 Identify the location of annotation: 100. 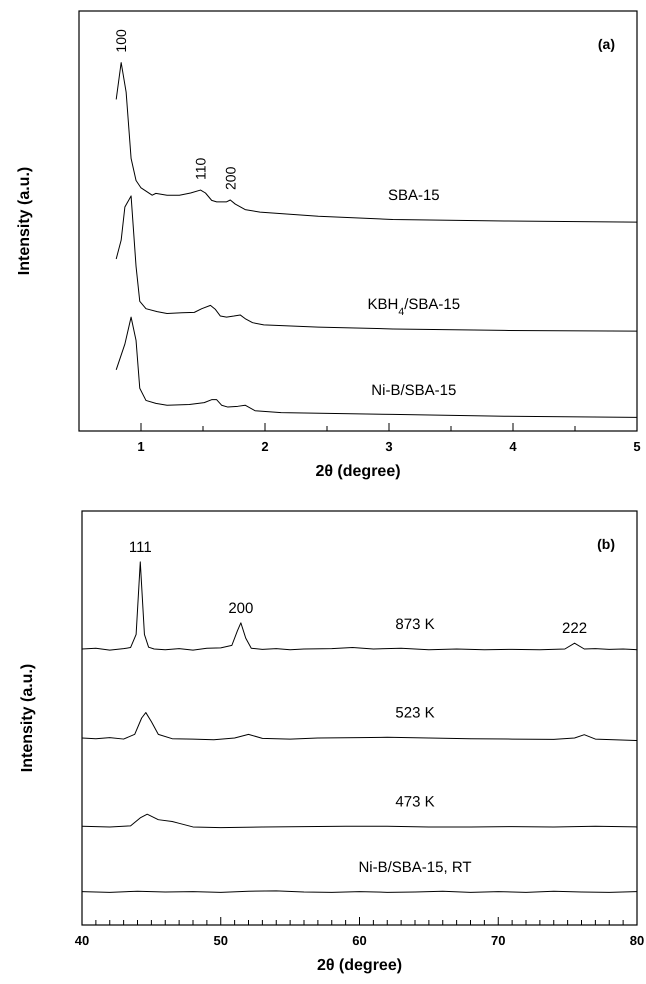
(121, 41).